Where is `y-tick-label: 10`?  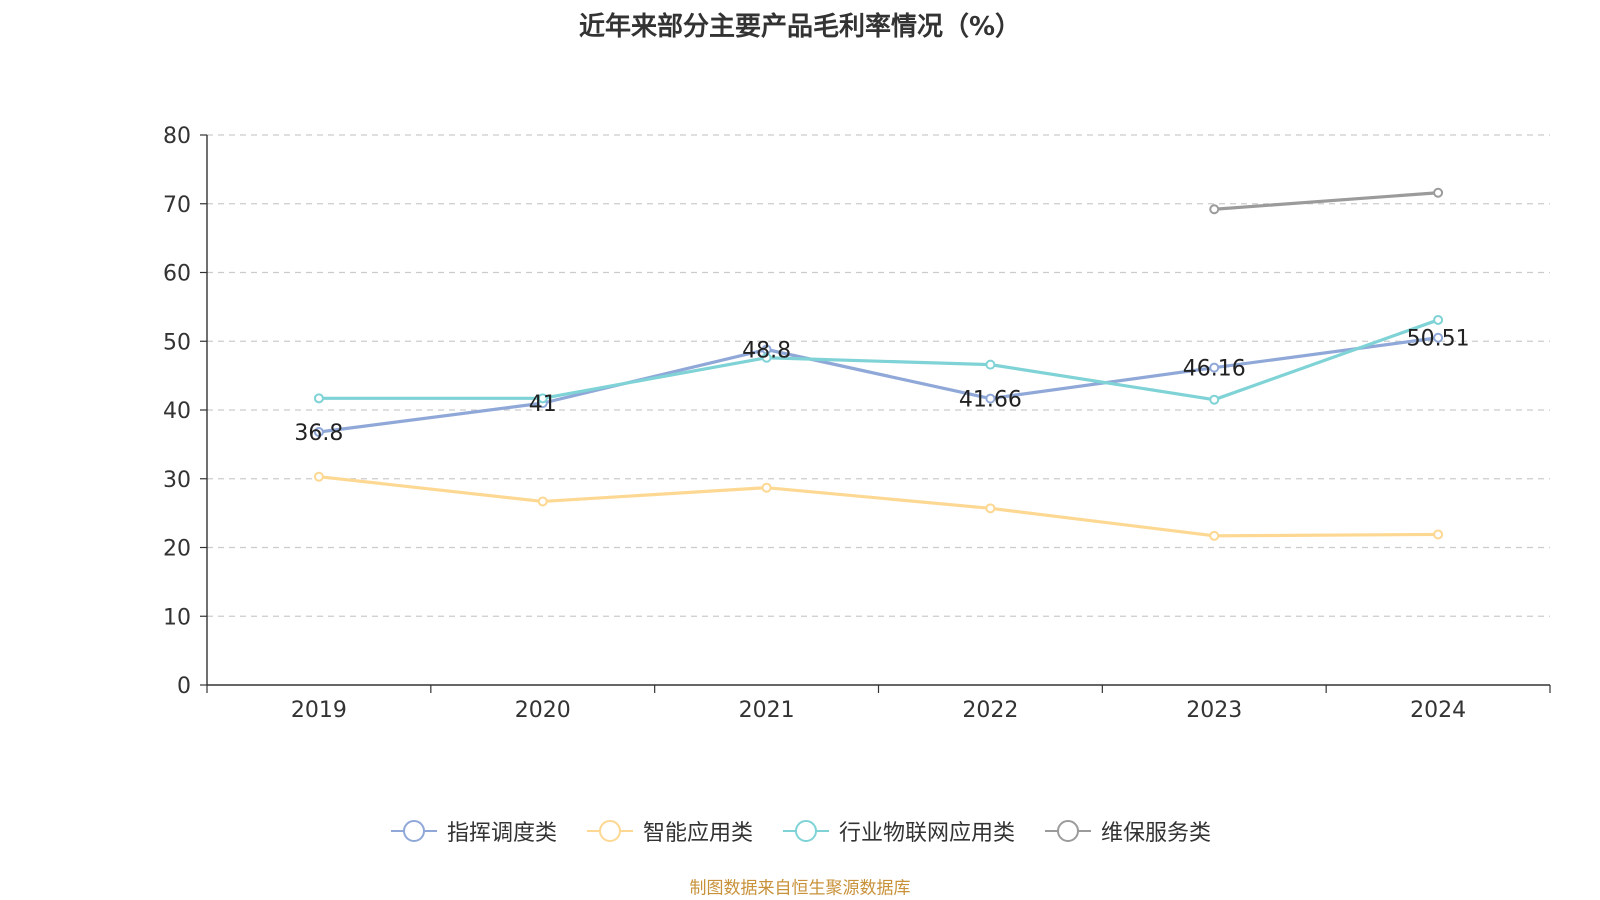 y-tick-label: 10 is located at coordinates (177, 617).